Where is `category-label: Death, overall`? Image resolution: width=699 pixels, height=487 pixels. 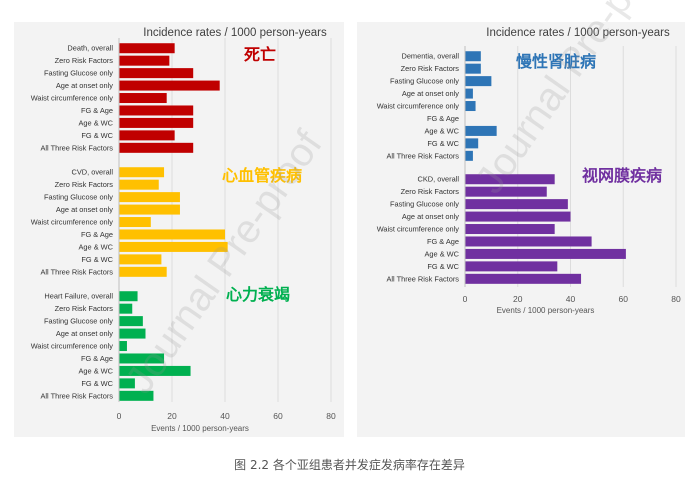 category-label: Death, overall is located at coordinates (90, 48).